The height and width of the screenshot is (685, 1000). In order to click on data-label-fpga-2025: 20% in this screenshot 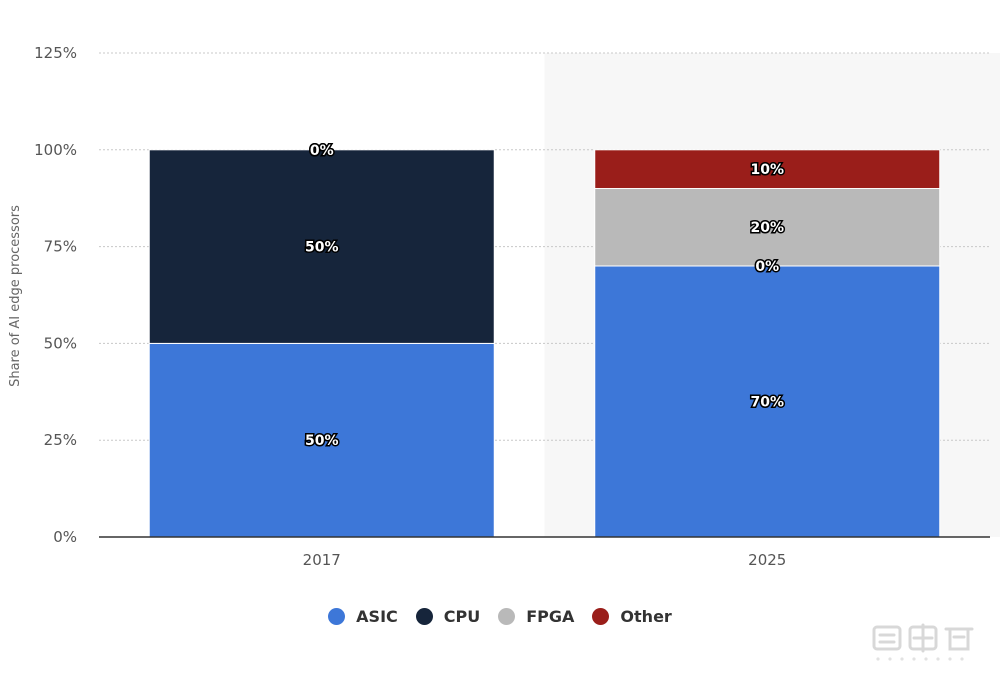, I will do `click(767, 228)`.